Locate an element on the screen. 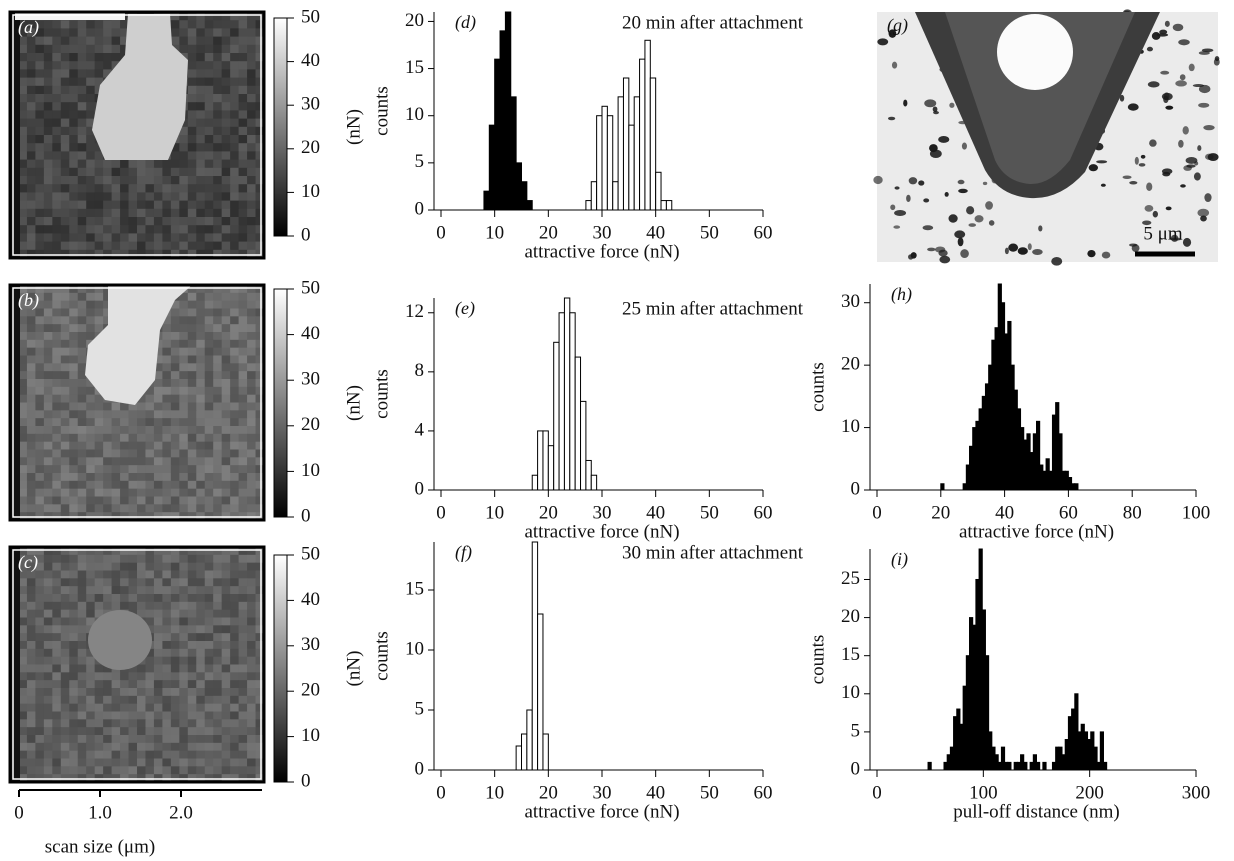 This screenshot has height=861, width=1234. y-tick-label: 5 is located at coordinates (420, 161).